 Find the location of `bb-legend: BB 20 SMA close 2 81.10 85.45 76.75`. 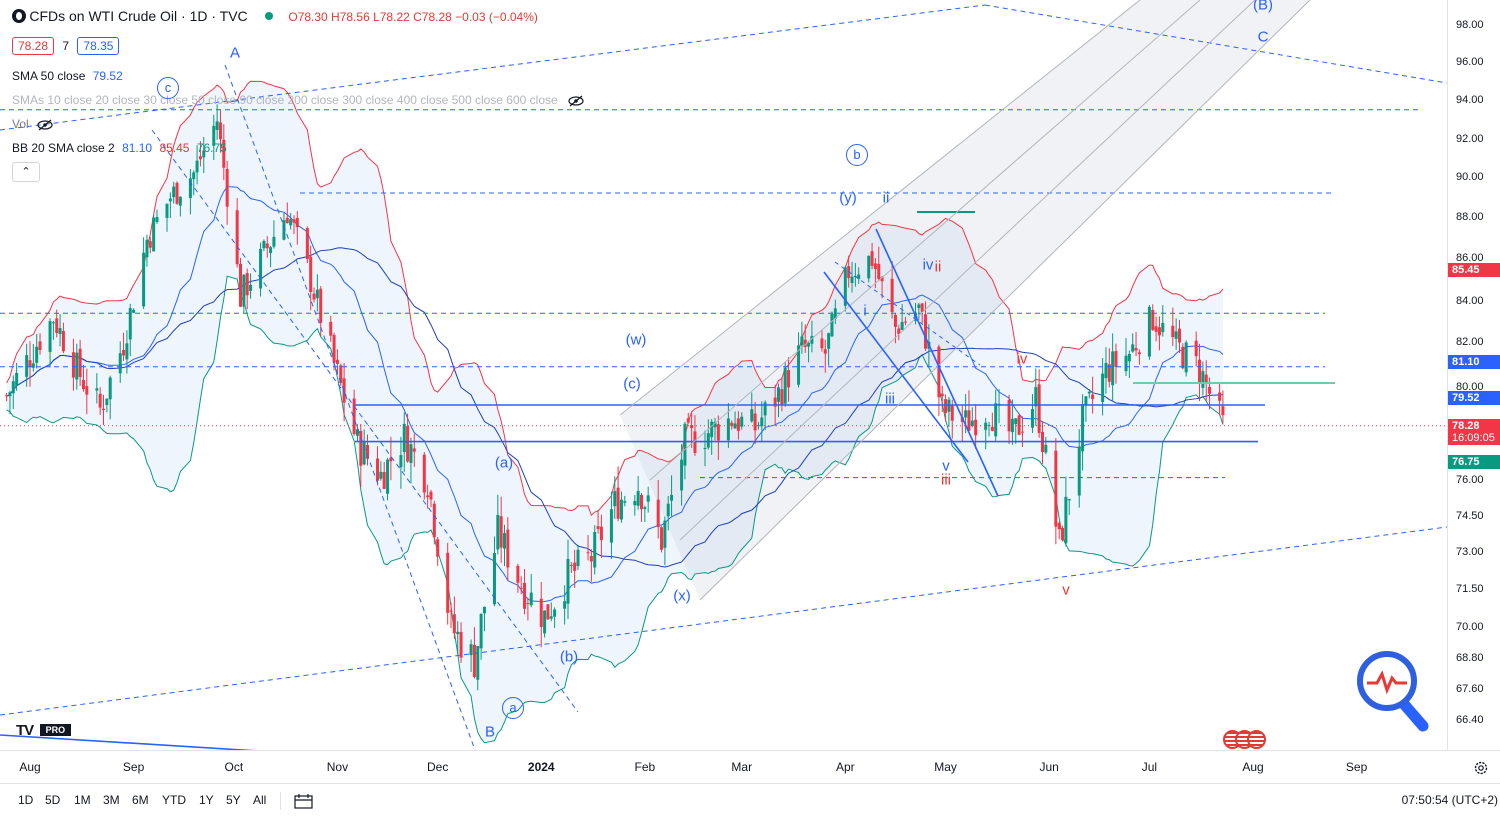

bb-legend: BB 20 SMA close 2 81.10 85.45 76.75 is located at coordinates (119, 148).